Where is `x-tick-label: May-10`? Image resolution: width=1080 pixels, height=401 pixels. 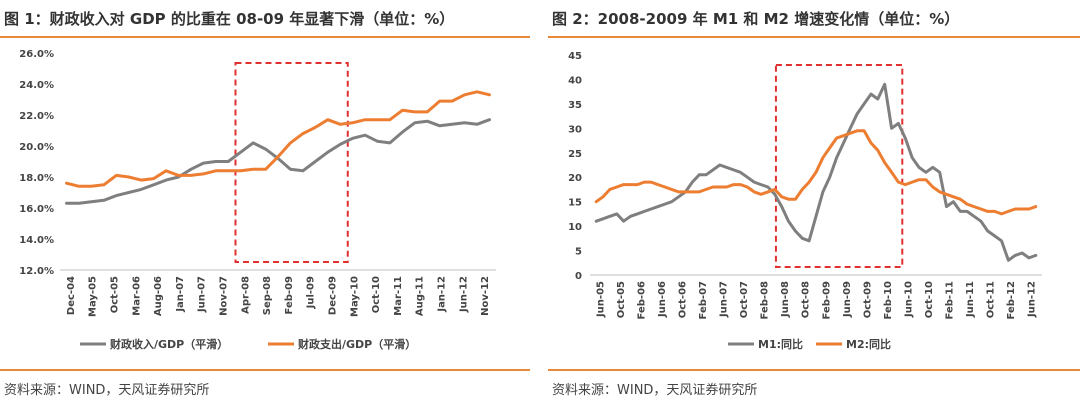 x-tick-label: May-10 is located at coordinates (354, 296).